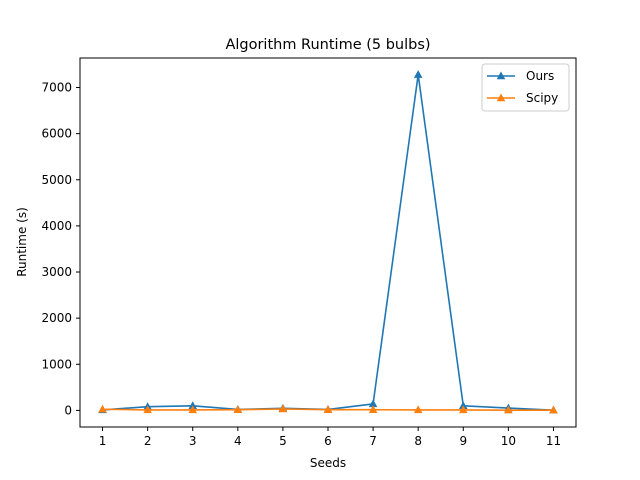  What do you see at coordinates (540, 76) in the screenshot?
I see `legend-label-ours: Ours` at bounding box center [540, 76].